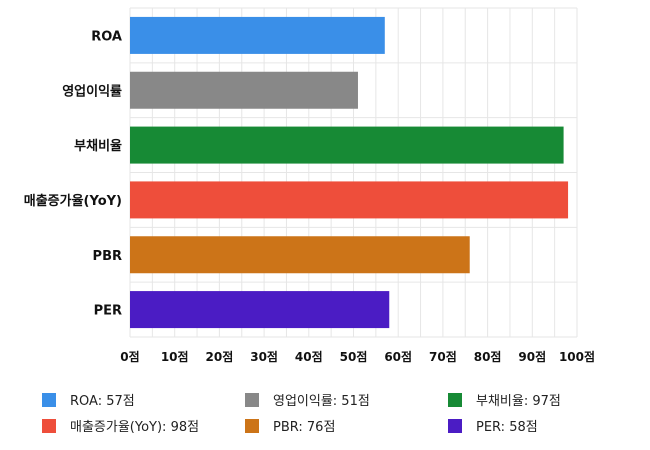 Image resolution: width=650 pixels, height=450 pixels. I want to click on category-label: ROA, so click(106, 36).